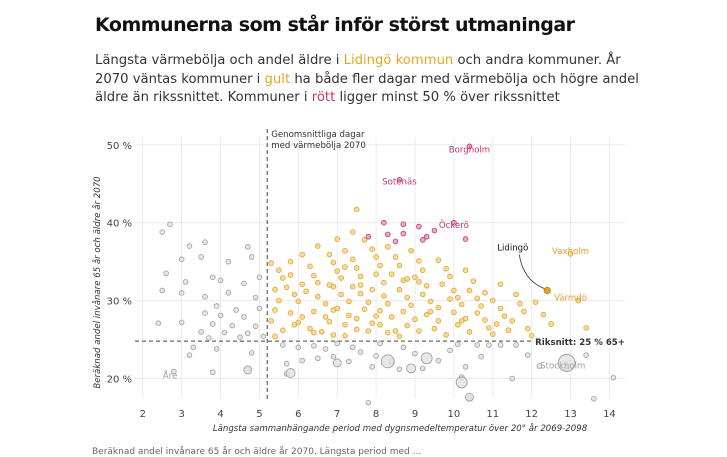 This screenshot has width=727, height=457. What do you see at coordinates (512, 248) in the screenshot?
I see `highlight-label: Lidingö` at bounding box center [512, 248].